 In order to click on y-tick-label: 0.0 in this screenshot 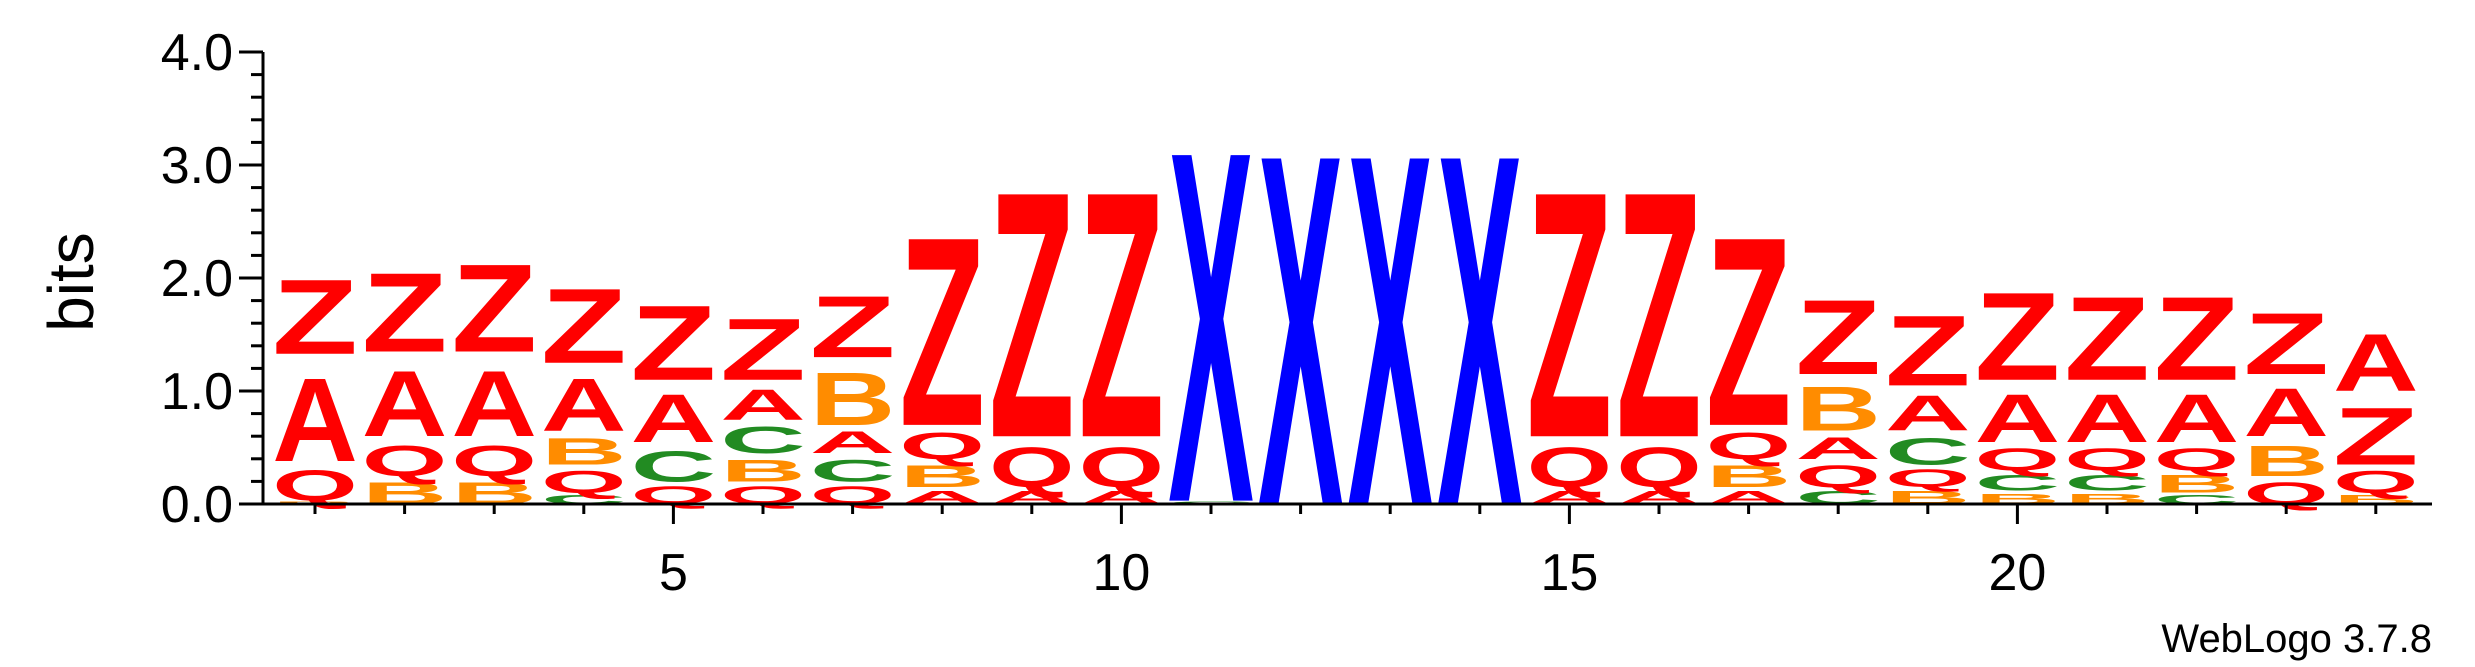, I will do `click(197, 505)`.